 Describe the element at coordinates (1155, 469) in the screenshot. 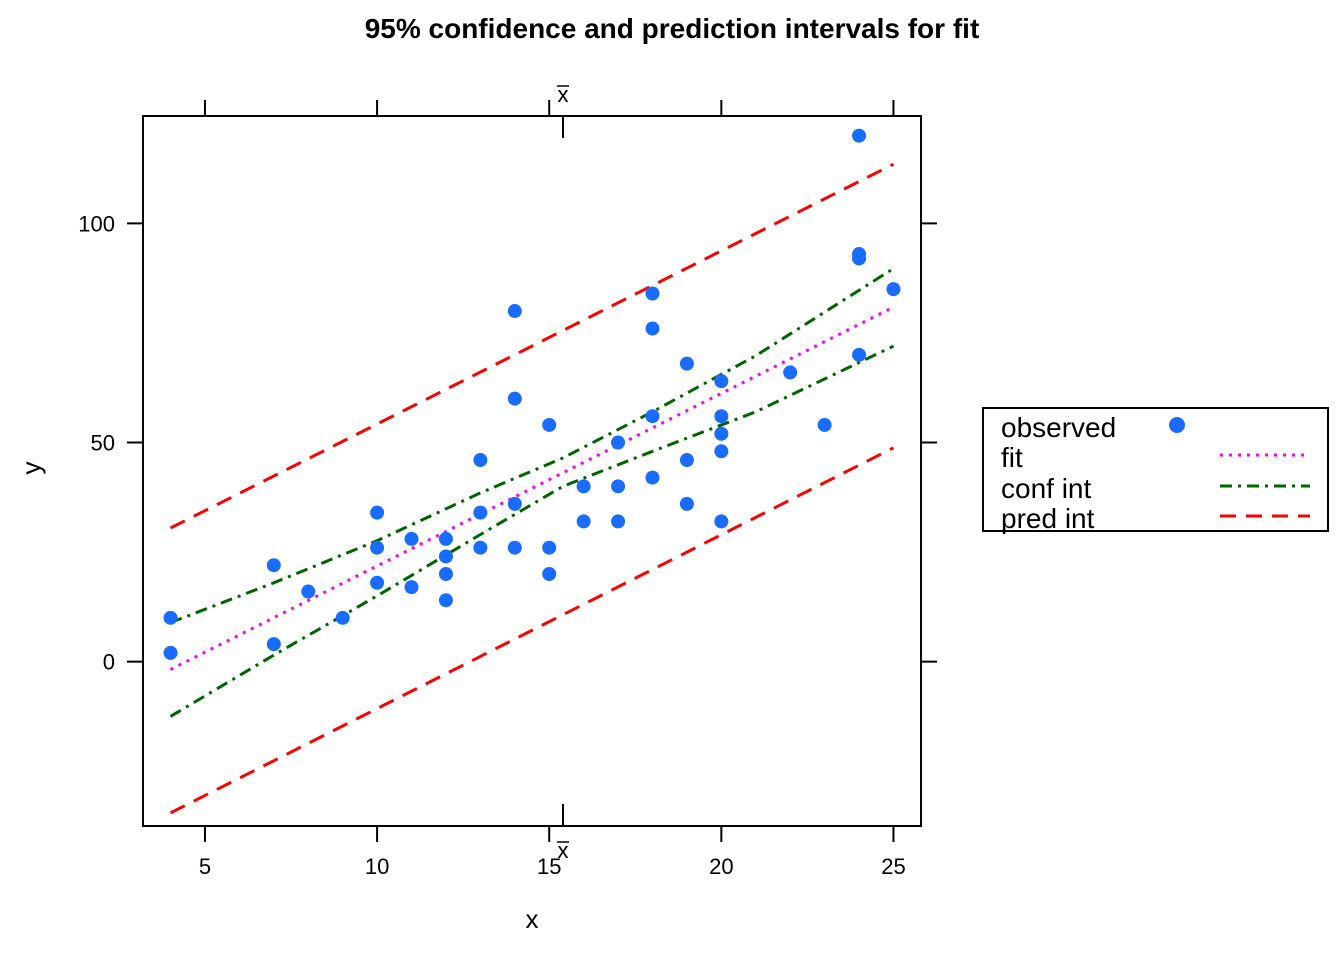

I see `legend-box` at that location.